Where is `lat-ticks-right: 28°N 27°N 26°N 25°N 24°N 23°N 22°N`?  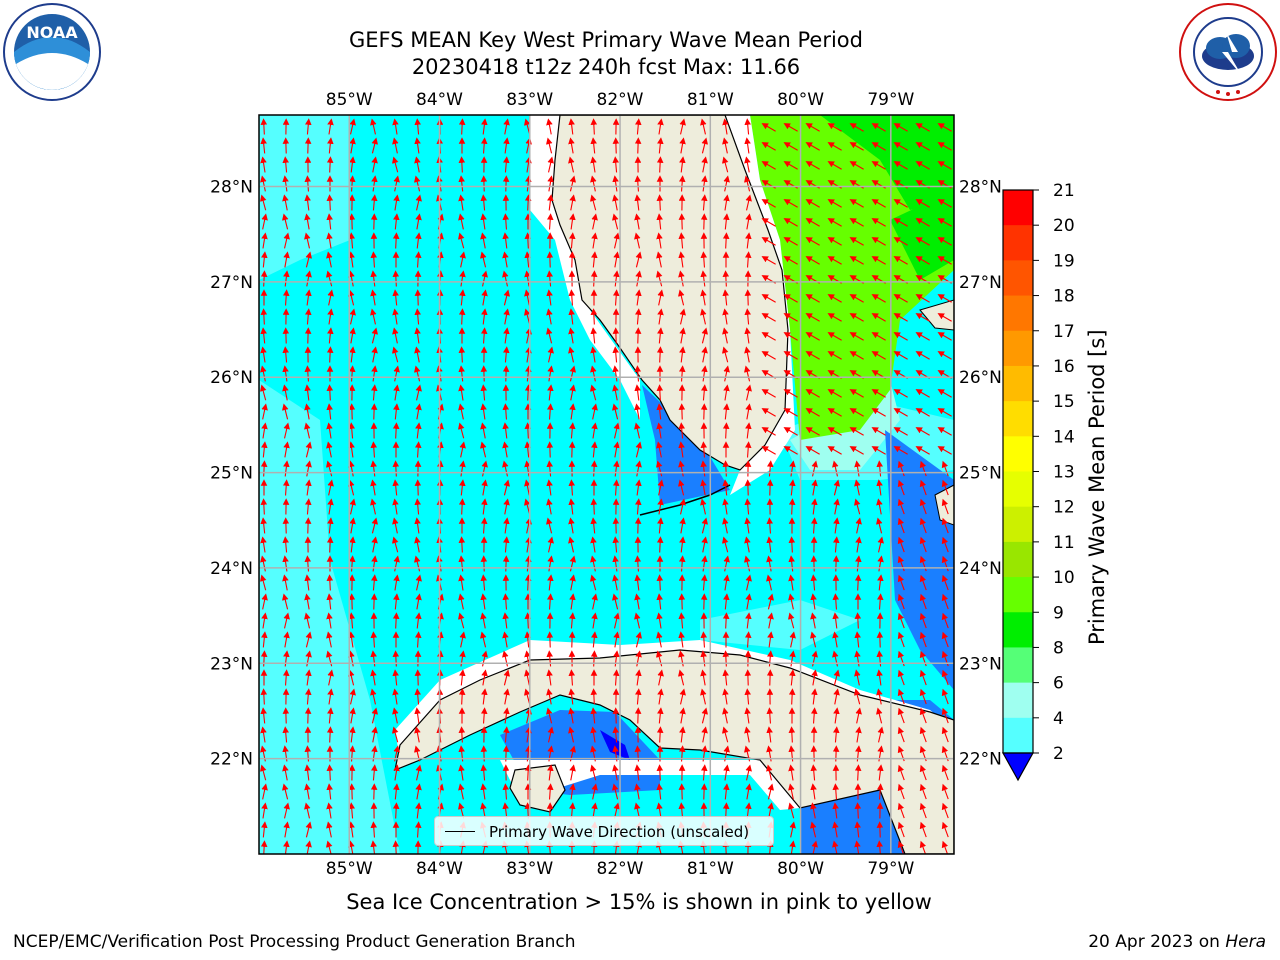
lat-ticks-right: 28°N 27°N 26°N 25°N 24°N 23°N 22°N is located at coordinates (980, 474).